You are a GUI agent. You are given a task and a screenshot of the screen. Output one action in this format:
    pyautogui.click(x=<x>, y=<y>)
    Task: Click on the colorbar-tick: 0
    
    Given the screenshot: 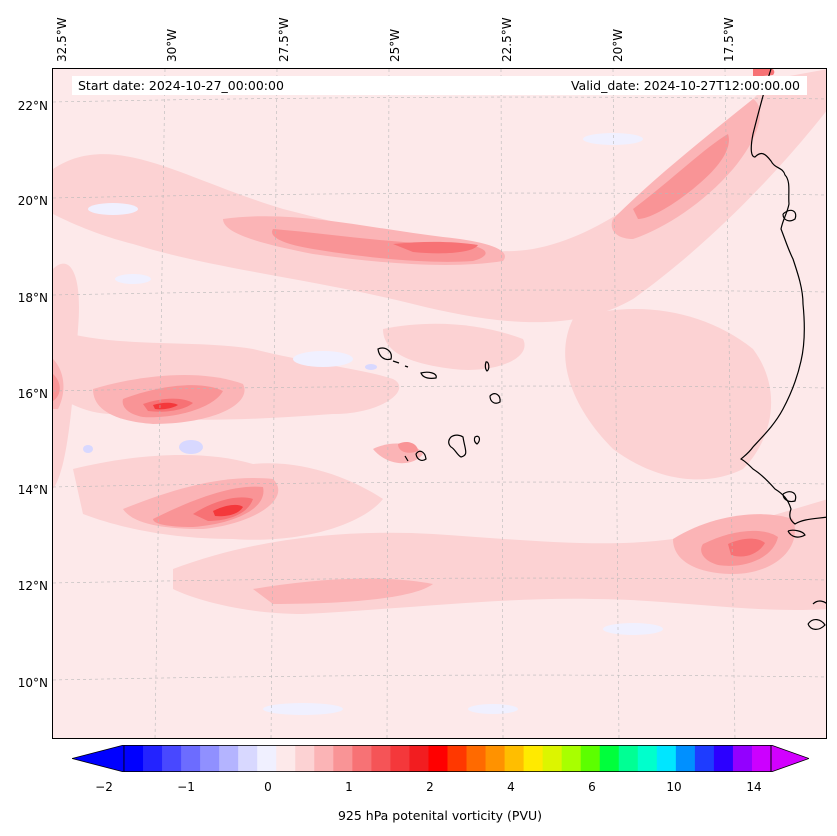 What is the action you would take?
    pyautogui.click(x=268, y=787)
    